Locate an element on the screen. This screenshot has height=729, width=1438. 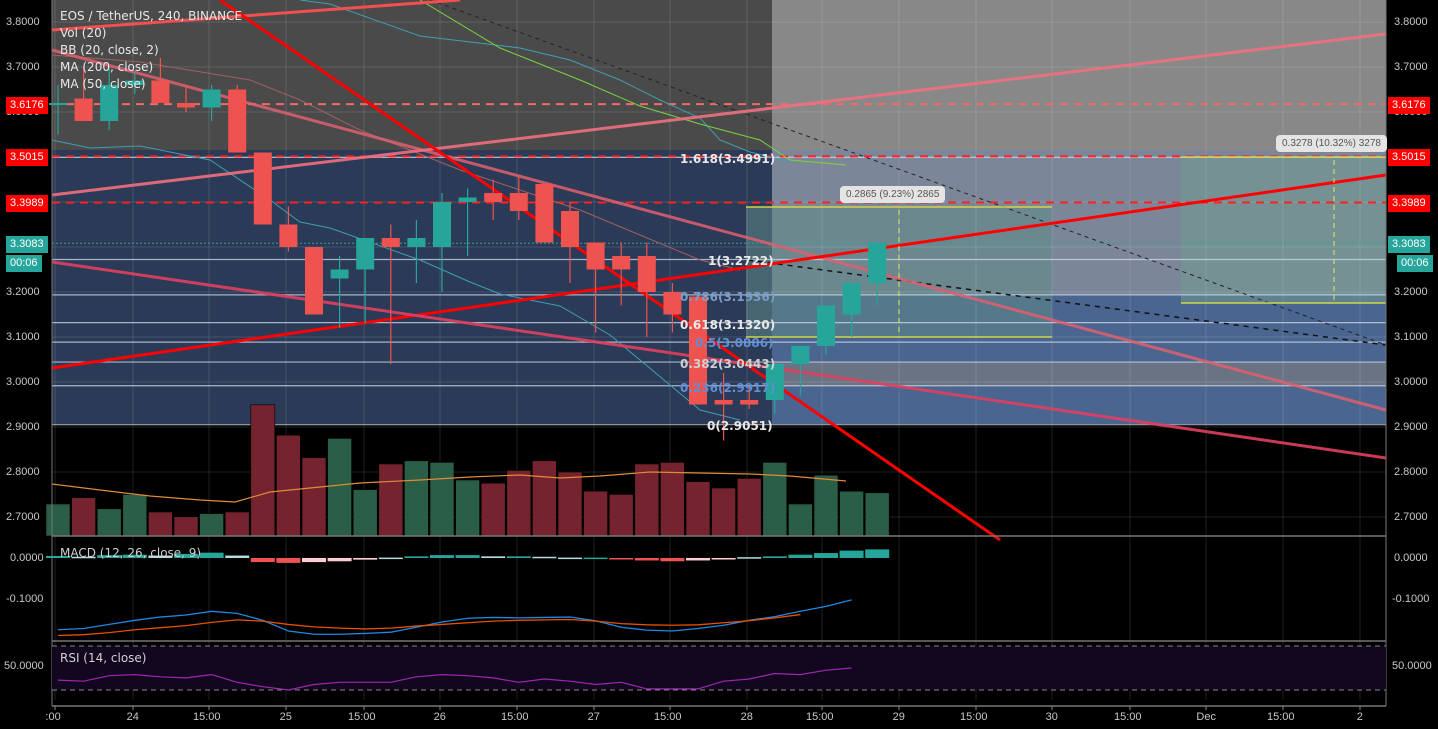
right-macd-tick: 0.0000 is located at coordinates (1411, 558).